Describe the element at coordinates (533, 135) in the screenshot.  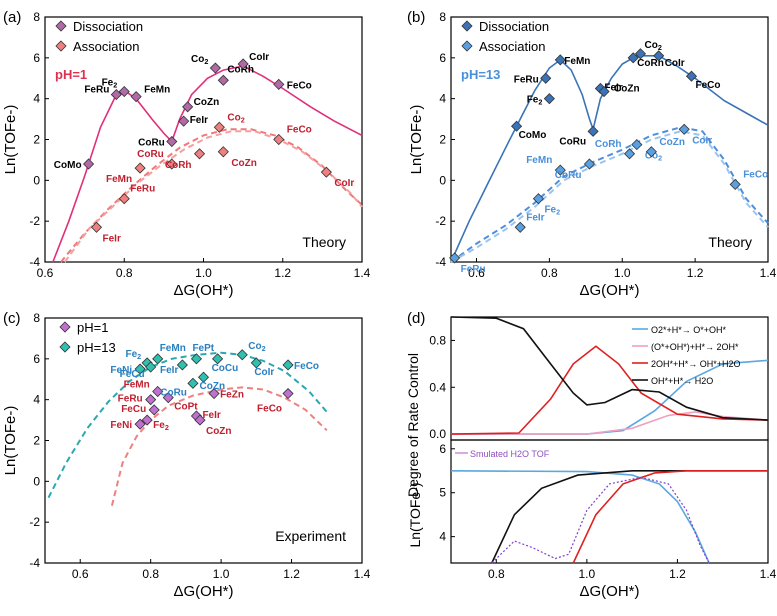
I see `point-label: CoMo` at that location.